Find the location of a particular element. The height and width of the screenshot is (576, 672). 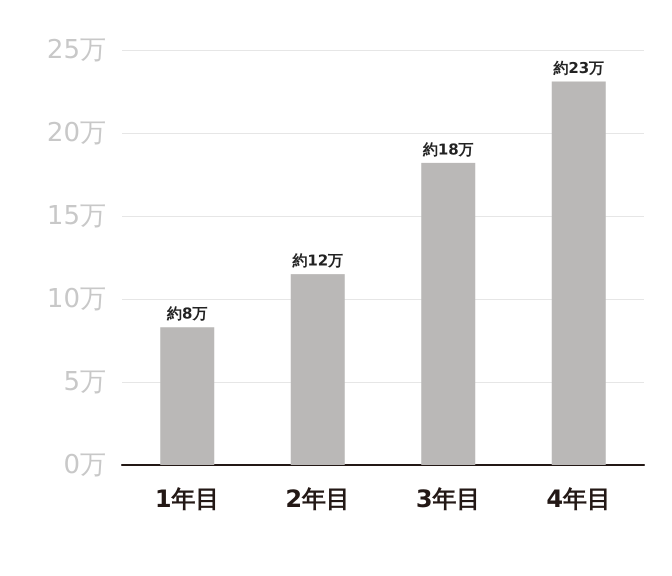

x-tick-label: 4年目 is located at coordinates (579, 499).